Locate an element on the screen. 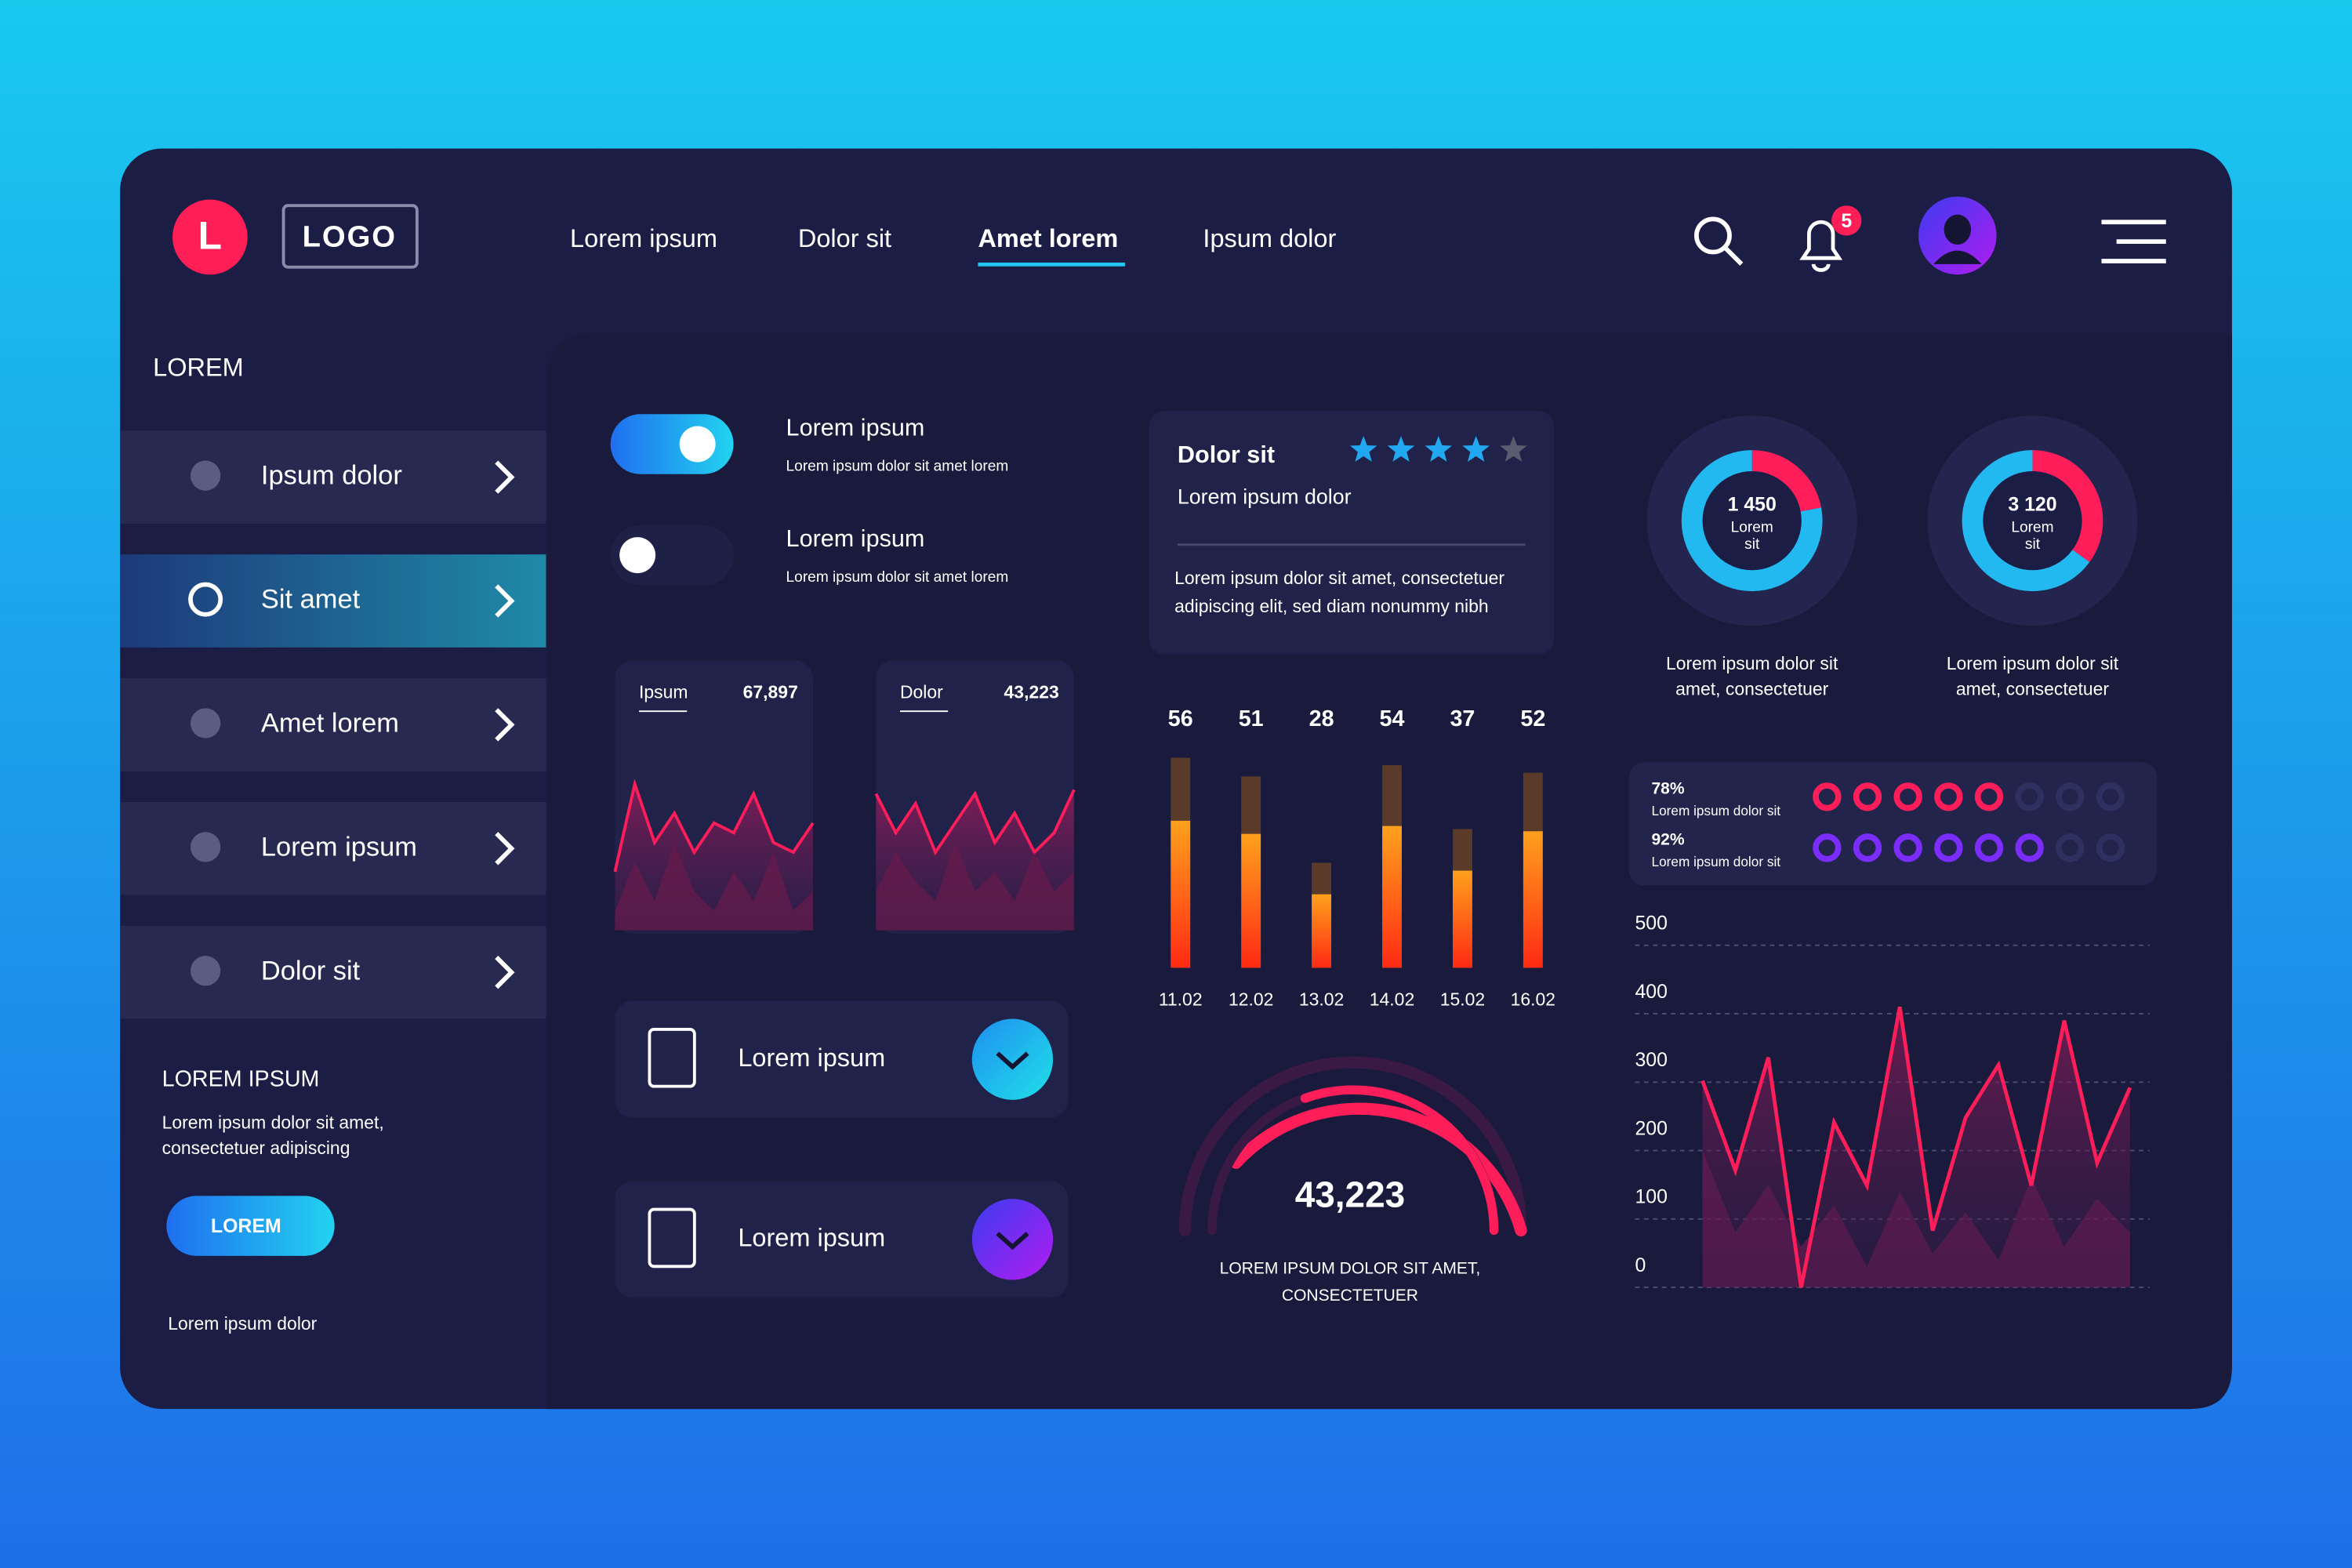 This screenshot has height=1568, width=2352. sidebar-note: Lorem ipsum dolor is located at coordinates (242, 1323).